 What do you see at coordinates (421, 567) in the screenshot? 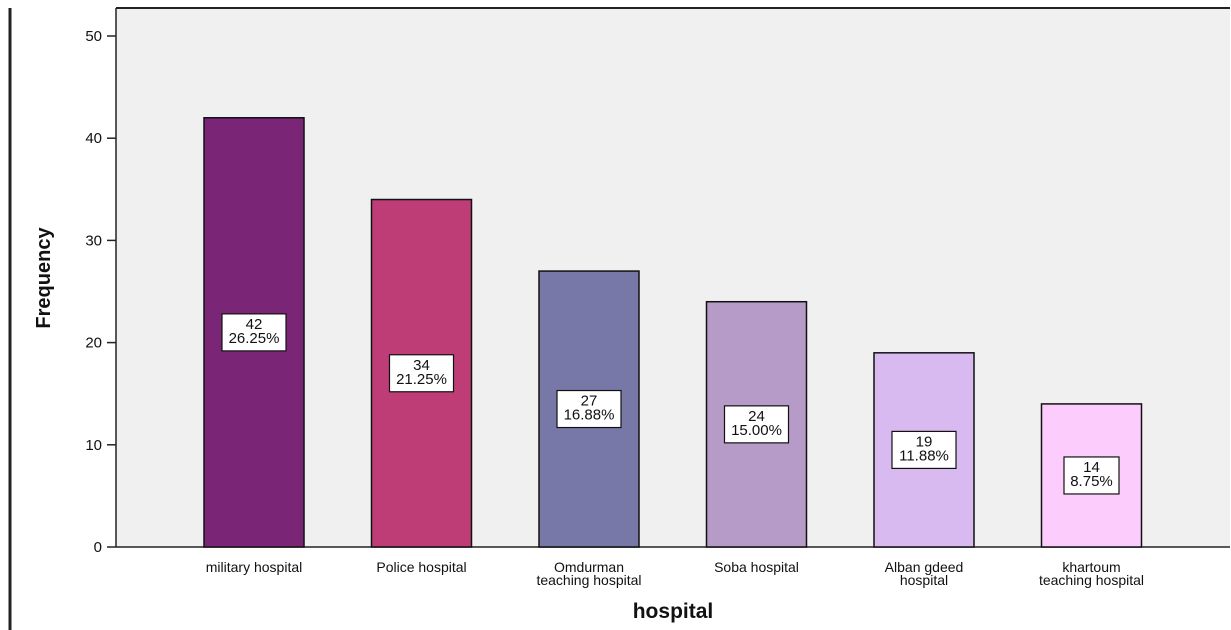
I see `x-category-label: Police hospital` at bounding box center [421, 567].